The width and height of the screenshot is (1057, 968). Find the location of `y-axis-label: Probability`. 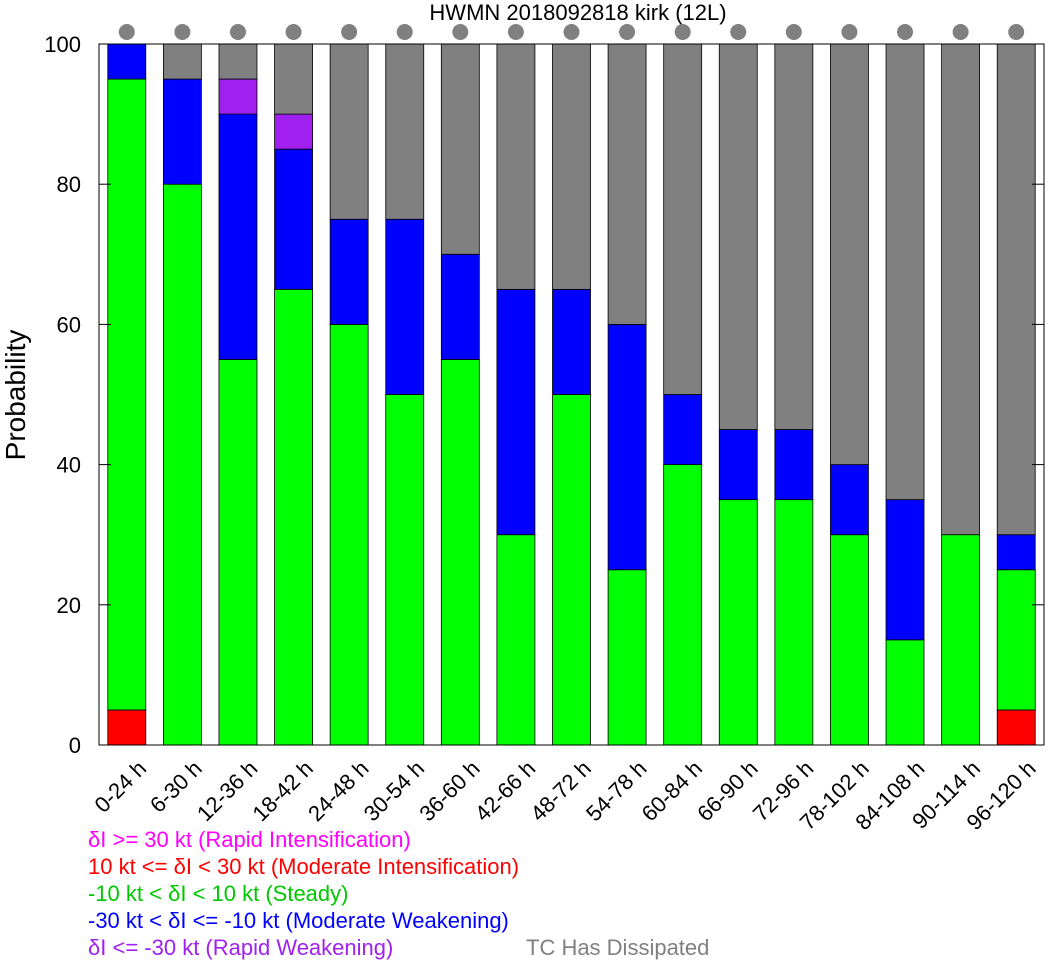

y-axis-label: Probability is located at coordinates (15, 395).